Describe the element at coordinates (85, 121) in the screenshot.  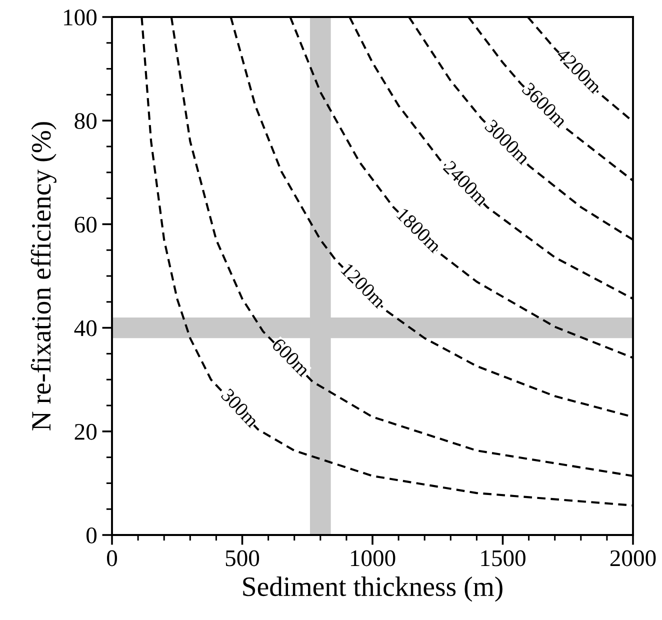
I see `y-tick-label: 80` at that location.